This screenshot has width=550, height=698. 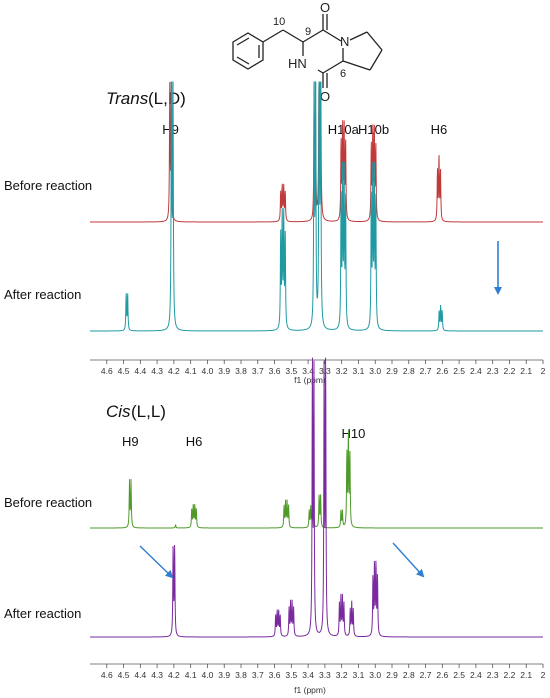 I want to click on bond-ring-c10, so click(x=273, y=36).